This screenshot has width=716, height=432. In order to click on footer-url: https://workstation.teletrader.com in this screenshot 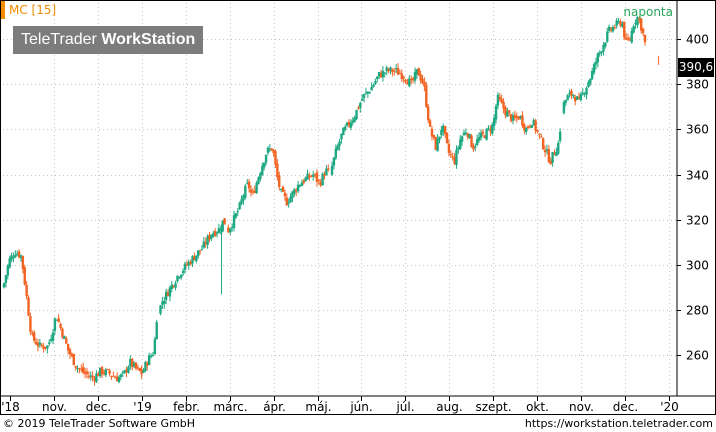, I will do `click(618, 423)`.